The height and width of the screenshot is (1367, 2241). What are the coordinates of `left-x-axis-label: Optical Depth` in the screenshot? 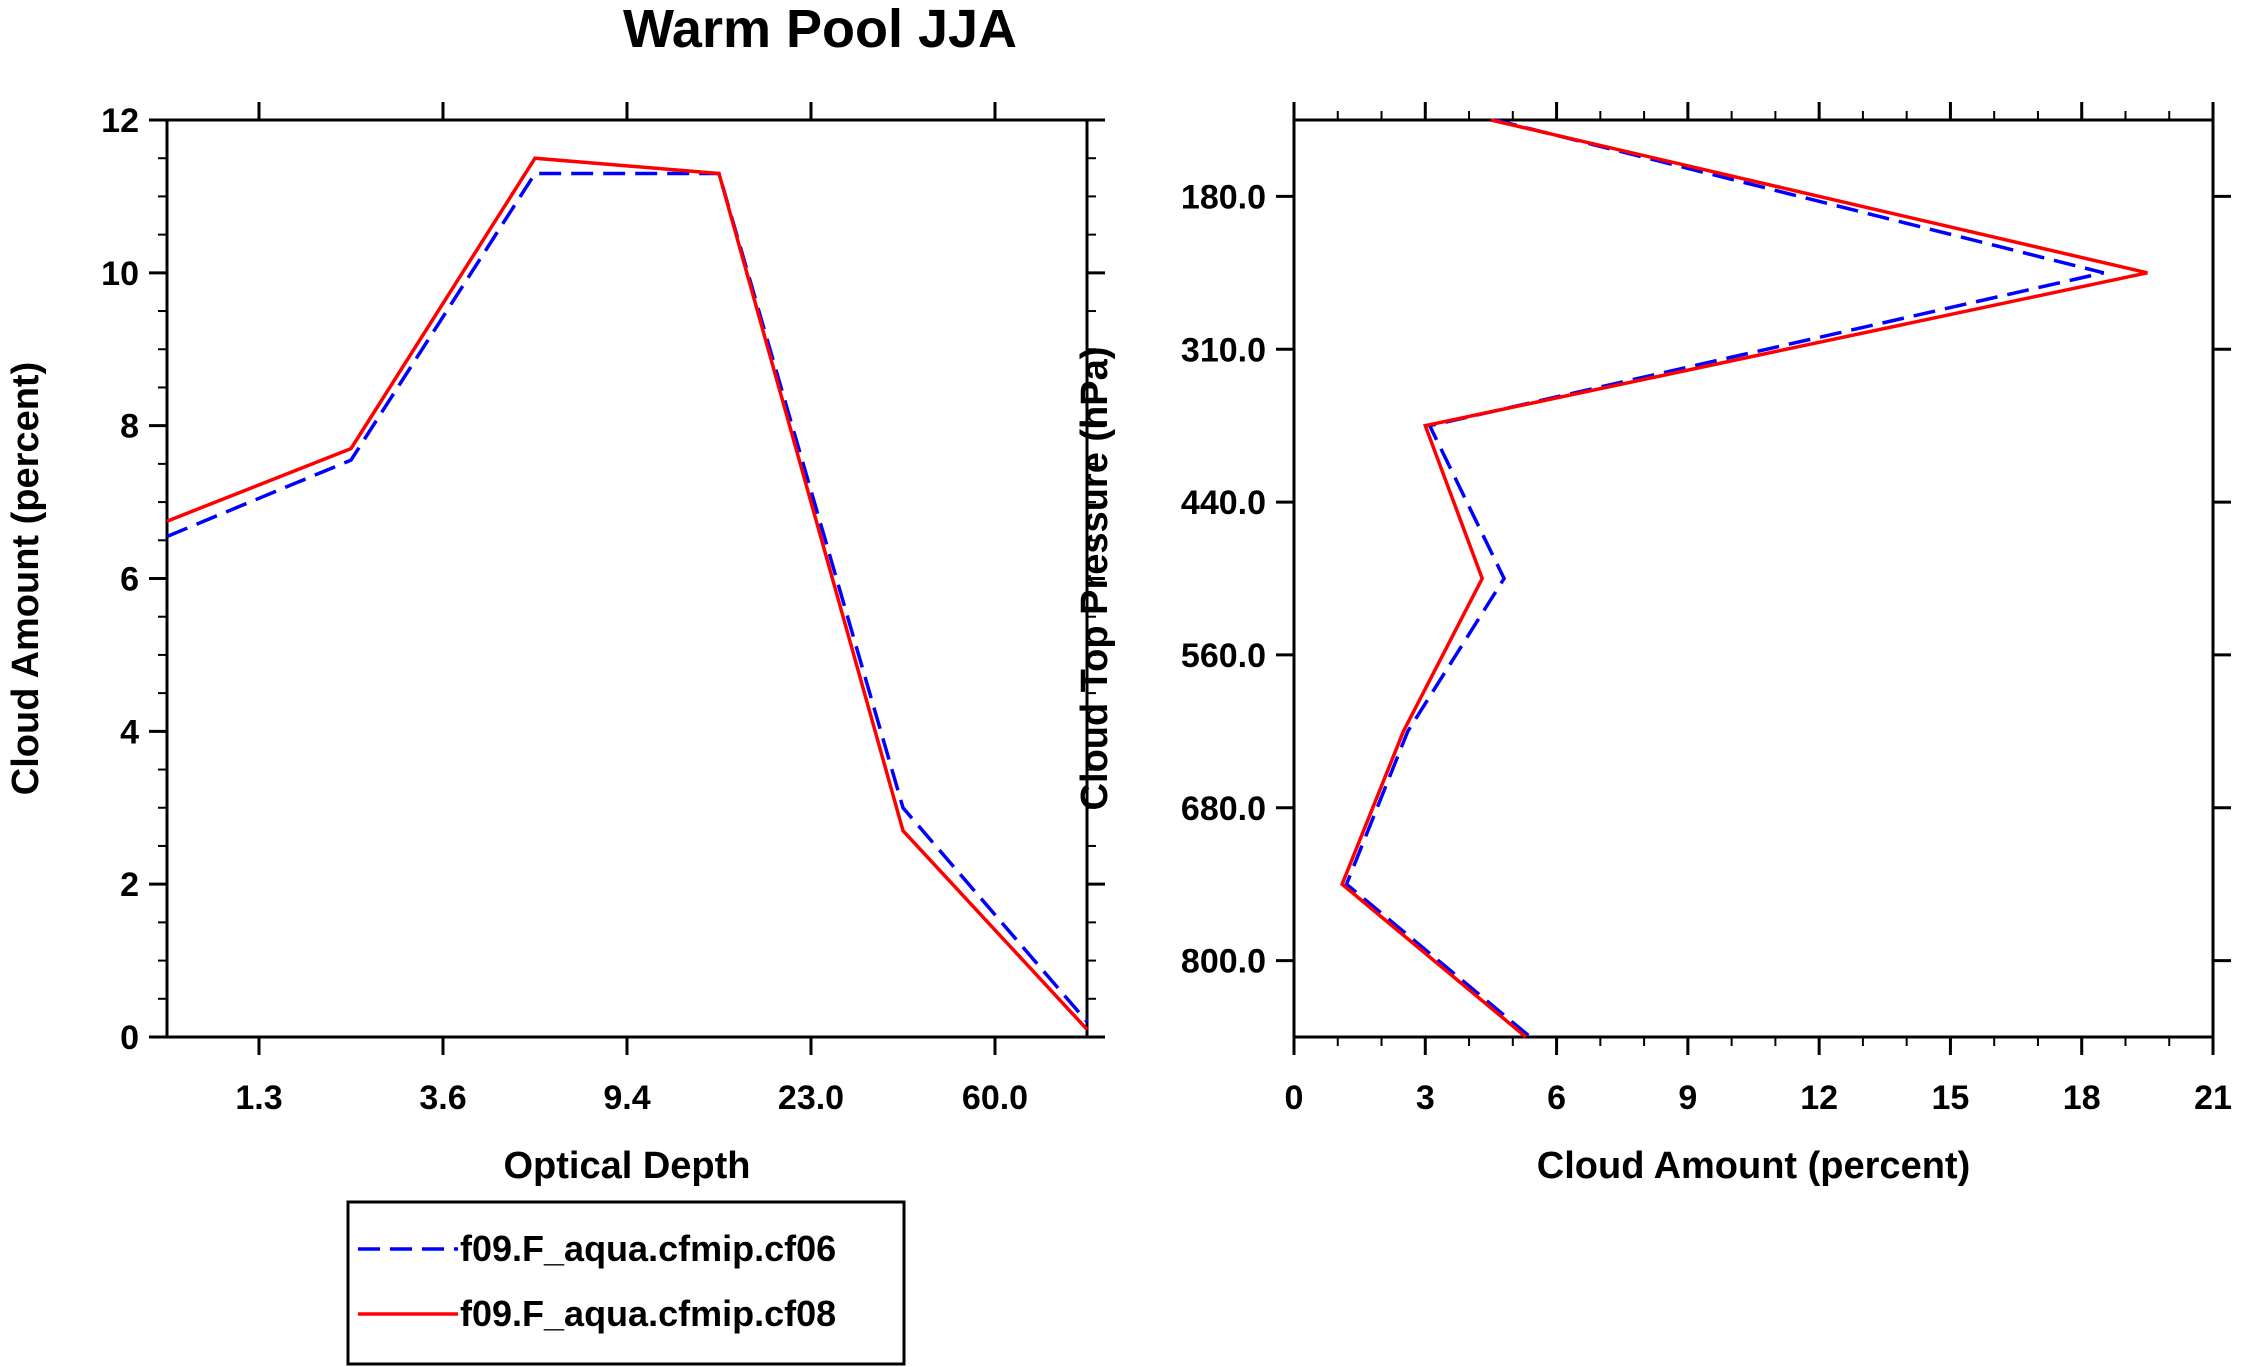 It's located at (626, 1166).